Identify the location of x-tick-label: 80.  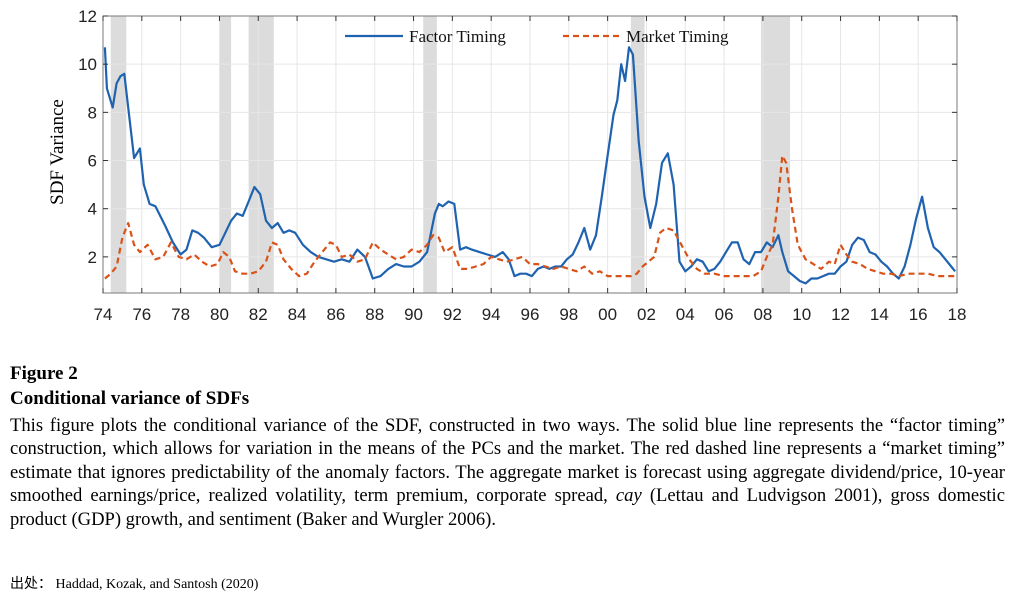
(219, 314).